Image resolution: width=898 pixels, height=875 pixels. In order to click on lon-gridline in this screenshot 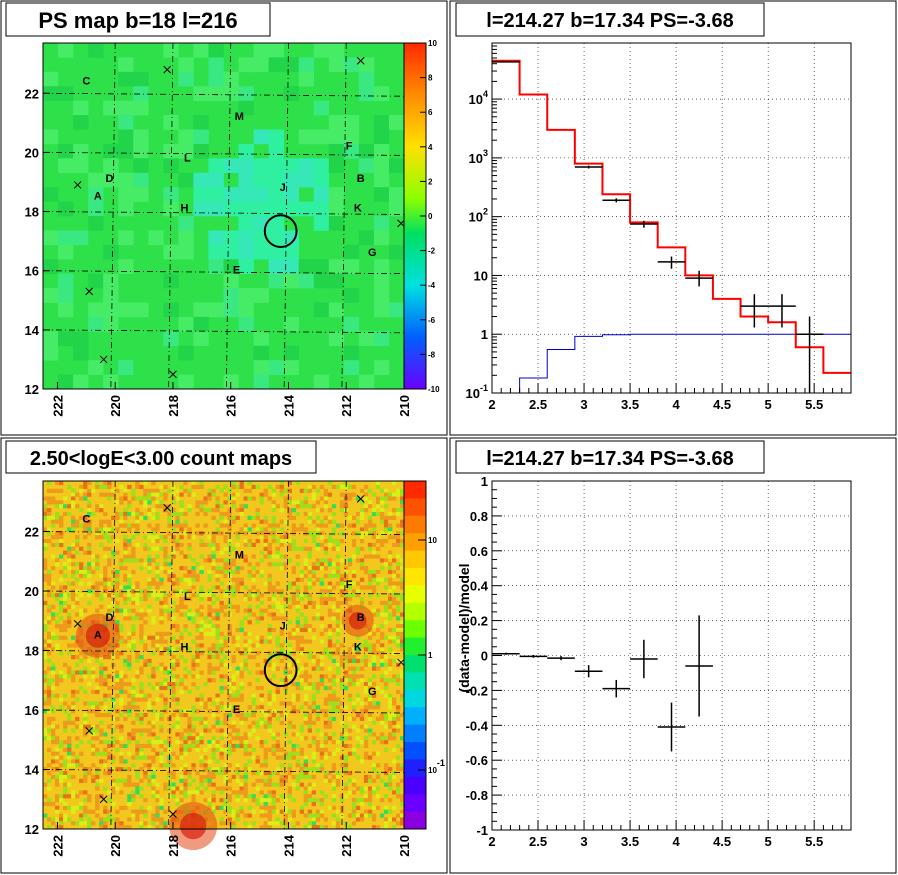, I will do `click(113, 216)`.